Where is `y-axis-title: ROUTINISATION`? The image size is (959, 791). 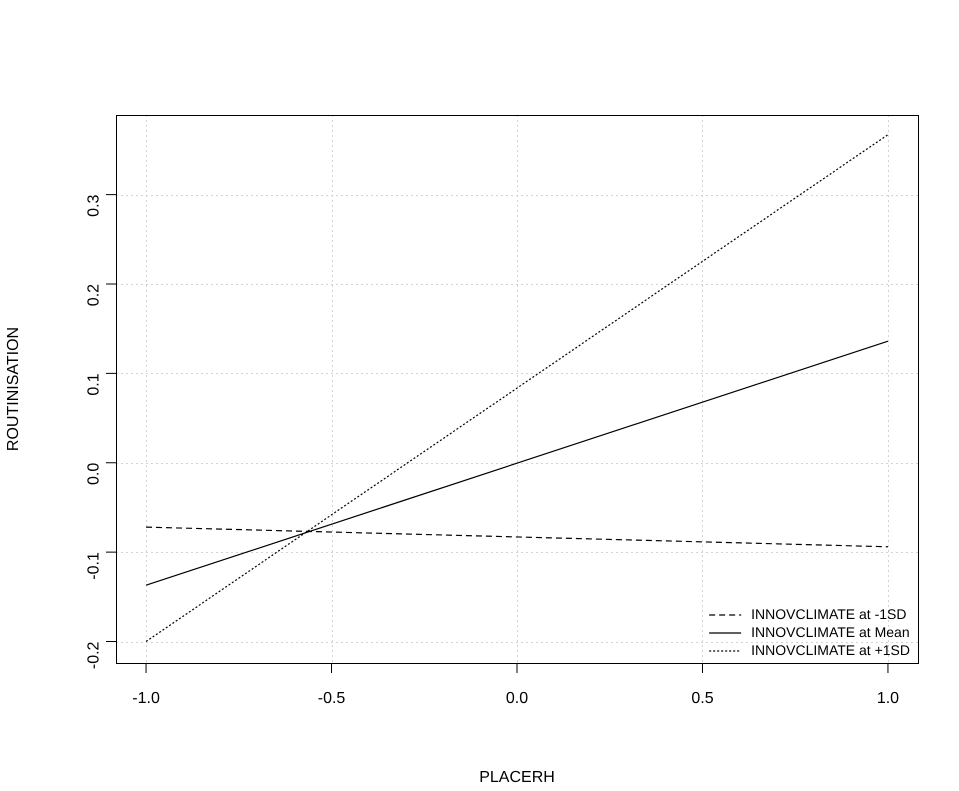 y-axis-title: ROUTINISATION is located at coordinates (13, 389).